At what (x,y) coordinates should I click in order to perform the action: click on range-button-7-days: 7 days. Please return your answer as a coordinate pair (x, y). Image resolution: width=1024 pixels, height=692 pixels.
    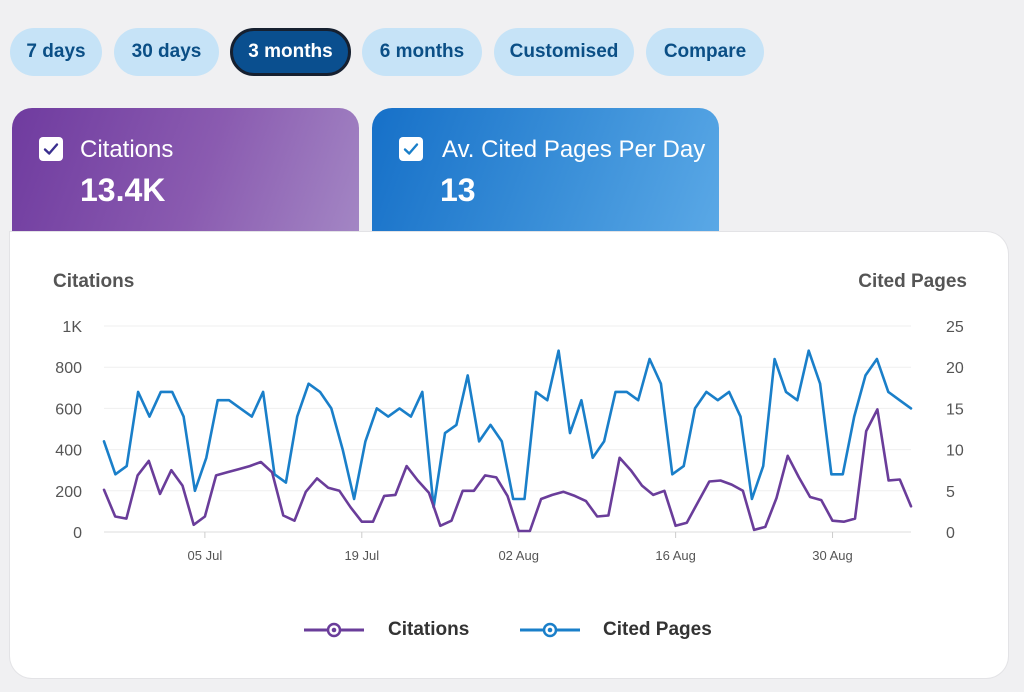
    Looking at the image, I should click on (56, 52).